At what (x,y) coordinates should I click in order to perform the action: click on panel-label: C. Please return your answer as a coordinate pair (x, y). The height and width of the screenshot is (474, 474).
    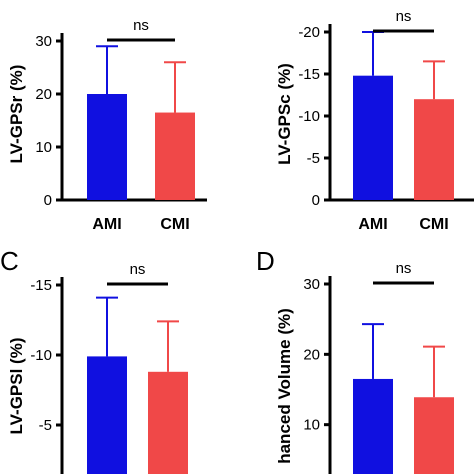
    Looking at the image, I should click on (9, 261).